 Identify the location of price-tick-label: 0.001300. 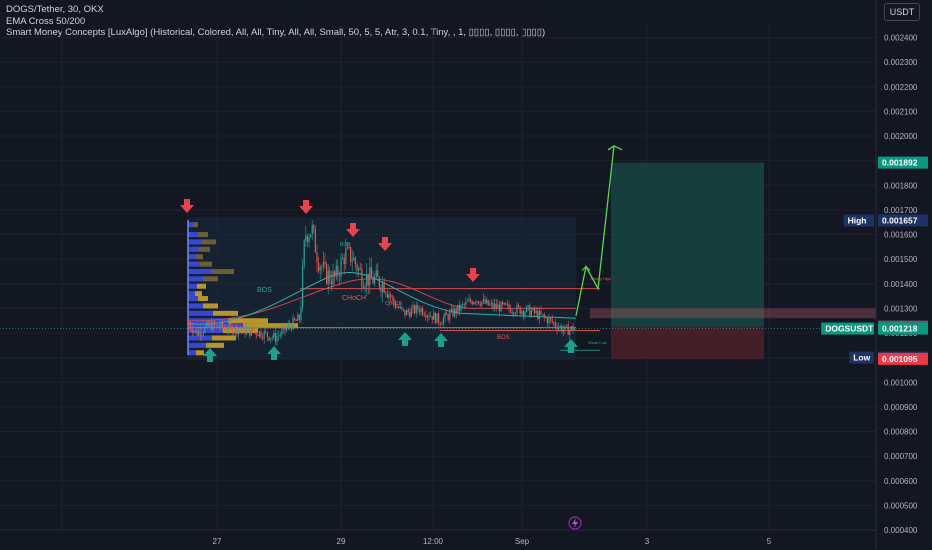
(901, 308).